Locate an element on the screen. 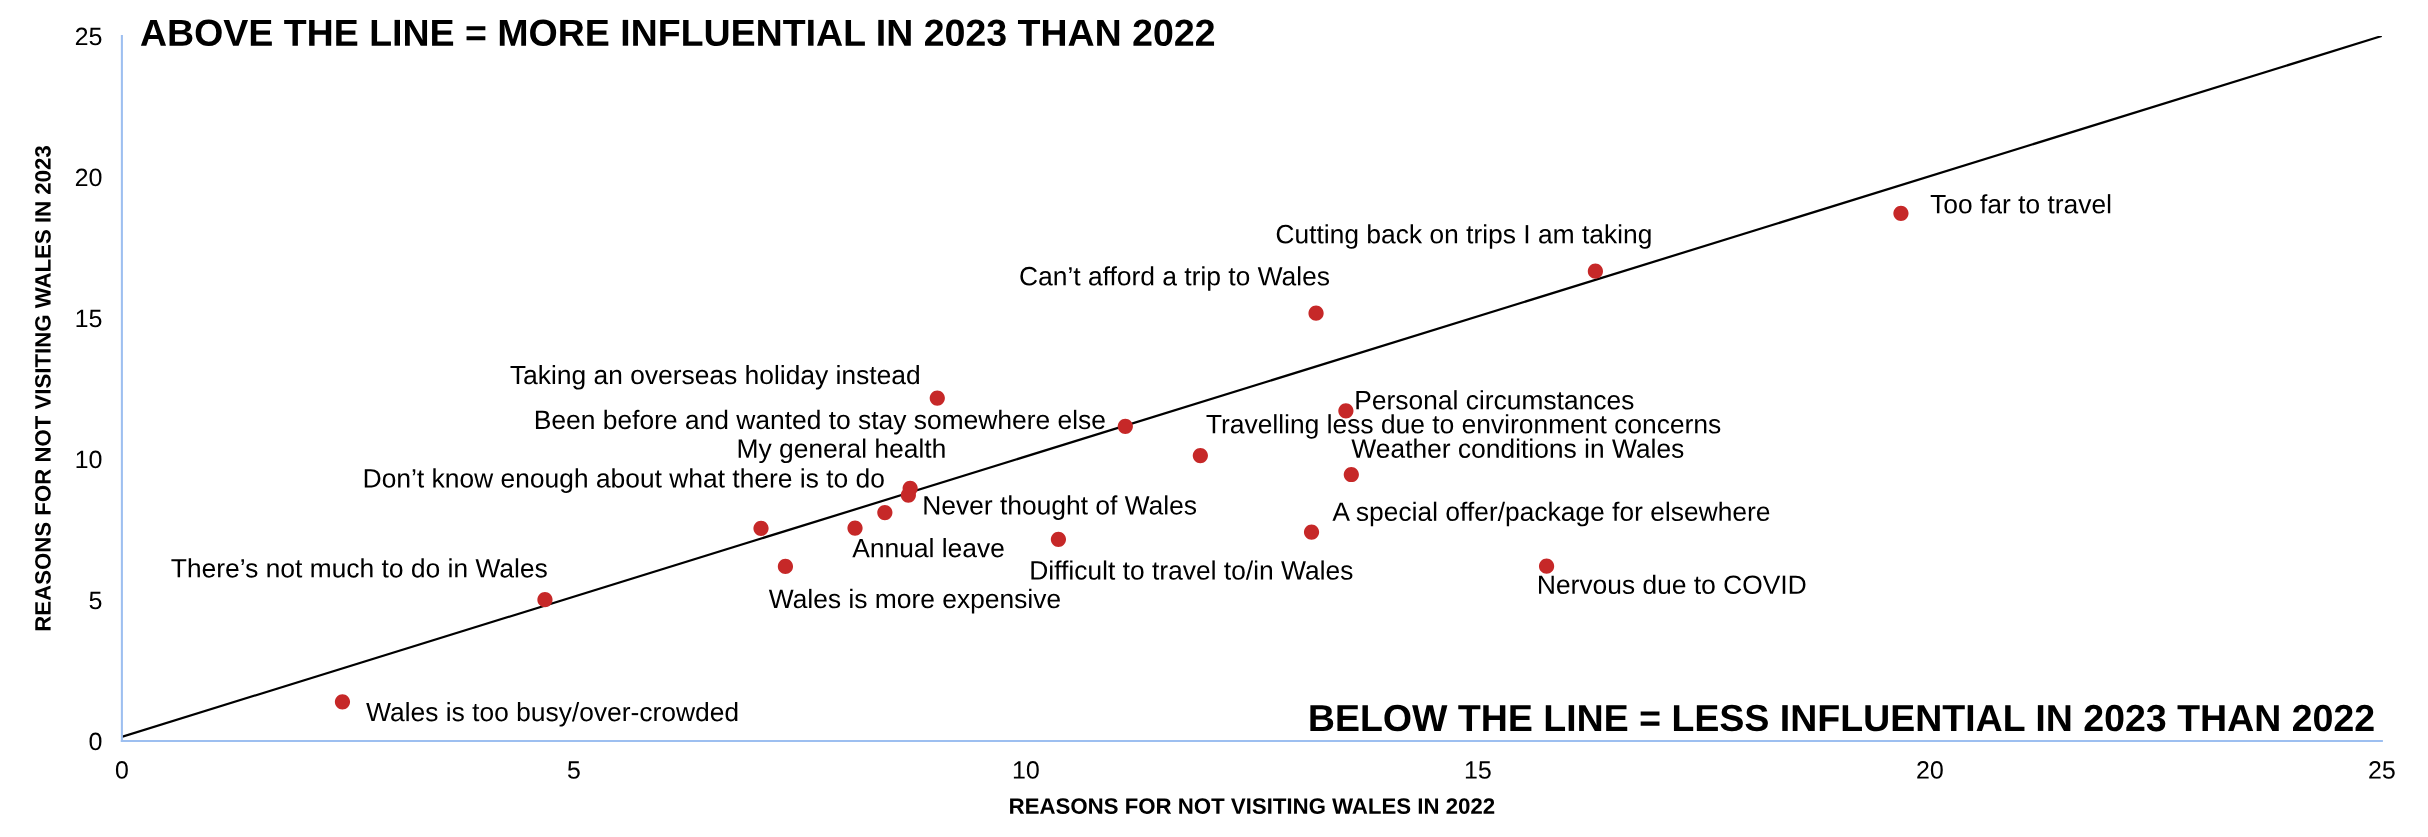  annotation: Can’t afford a trip to Wales is located at coordinates (1175, 278).